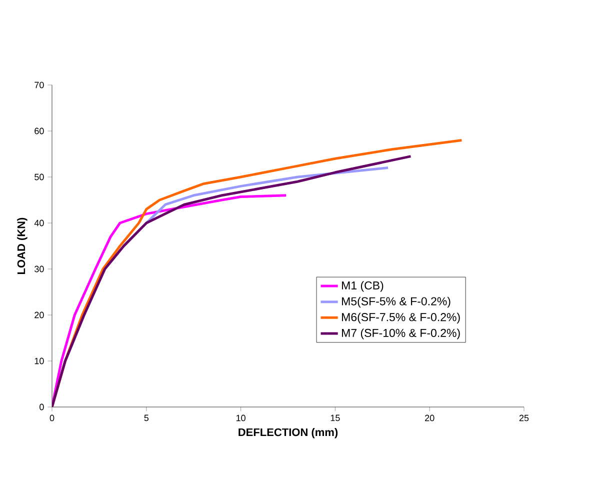  What do you see at coordinates (52, 418) in the screenshot?
I see `x-tick-label: 0` at bounding box center [52, 418].